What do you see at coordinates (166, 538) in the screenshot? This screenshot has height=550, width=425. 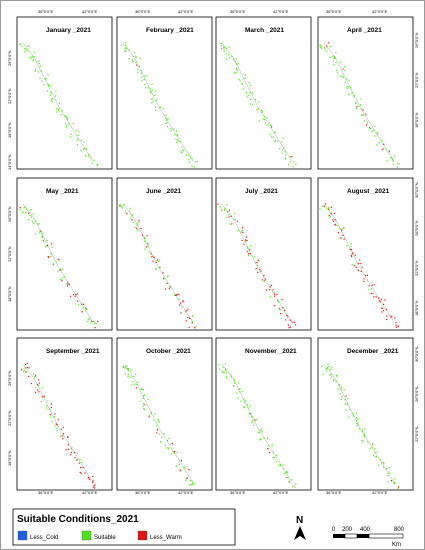 I see `legend-label-less-warm: Less_Warm` at bounding box center [166, 538].